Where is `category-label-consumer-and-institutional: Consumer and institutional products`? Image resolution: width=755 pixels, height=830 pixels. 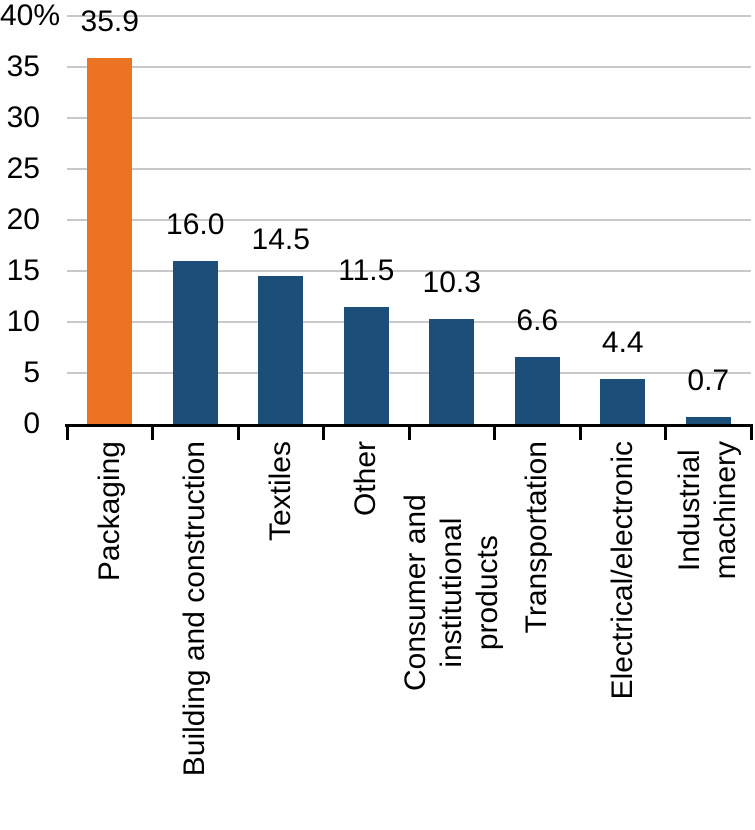
category-label-consumer-and-institutional: Consumer and institutional products is located at coordinates (451, 593).